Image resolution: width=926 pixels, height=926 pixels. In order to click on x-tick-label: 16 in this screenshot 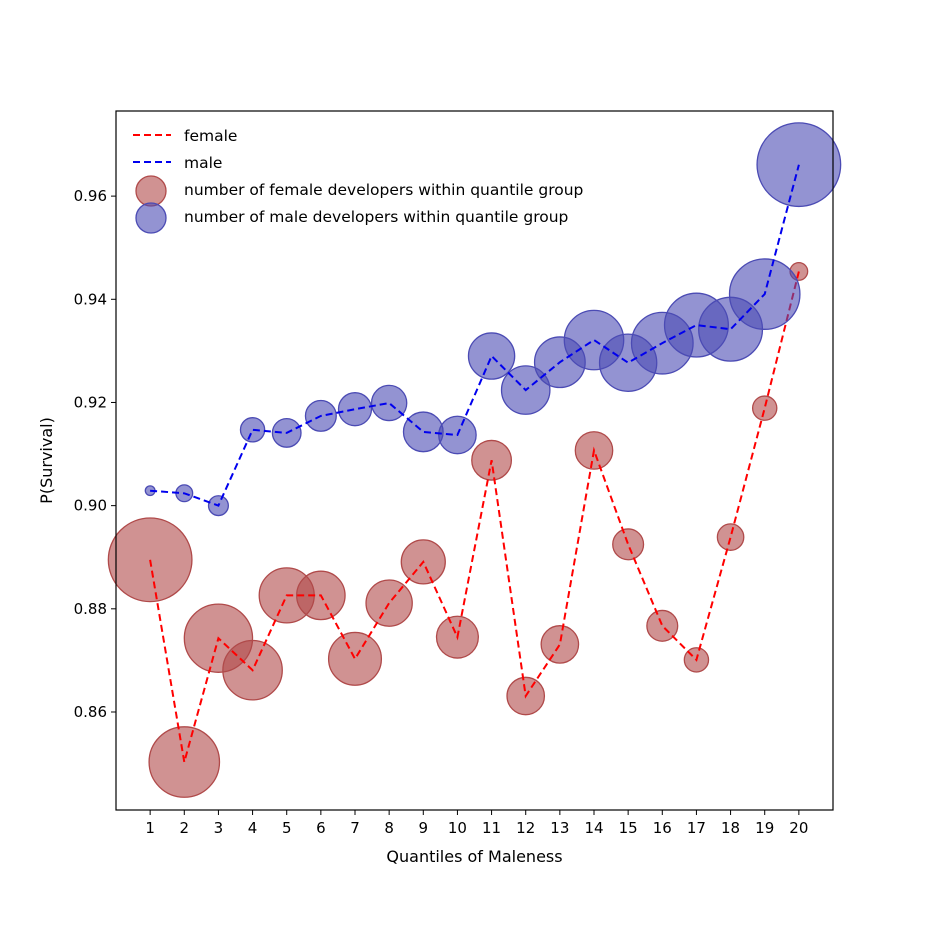, I will do `click(662, 828)`.